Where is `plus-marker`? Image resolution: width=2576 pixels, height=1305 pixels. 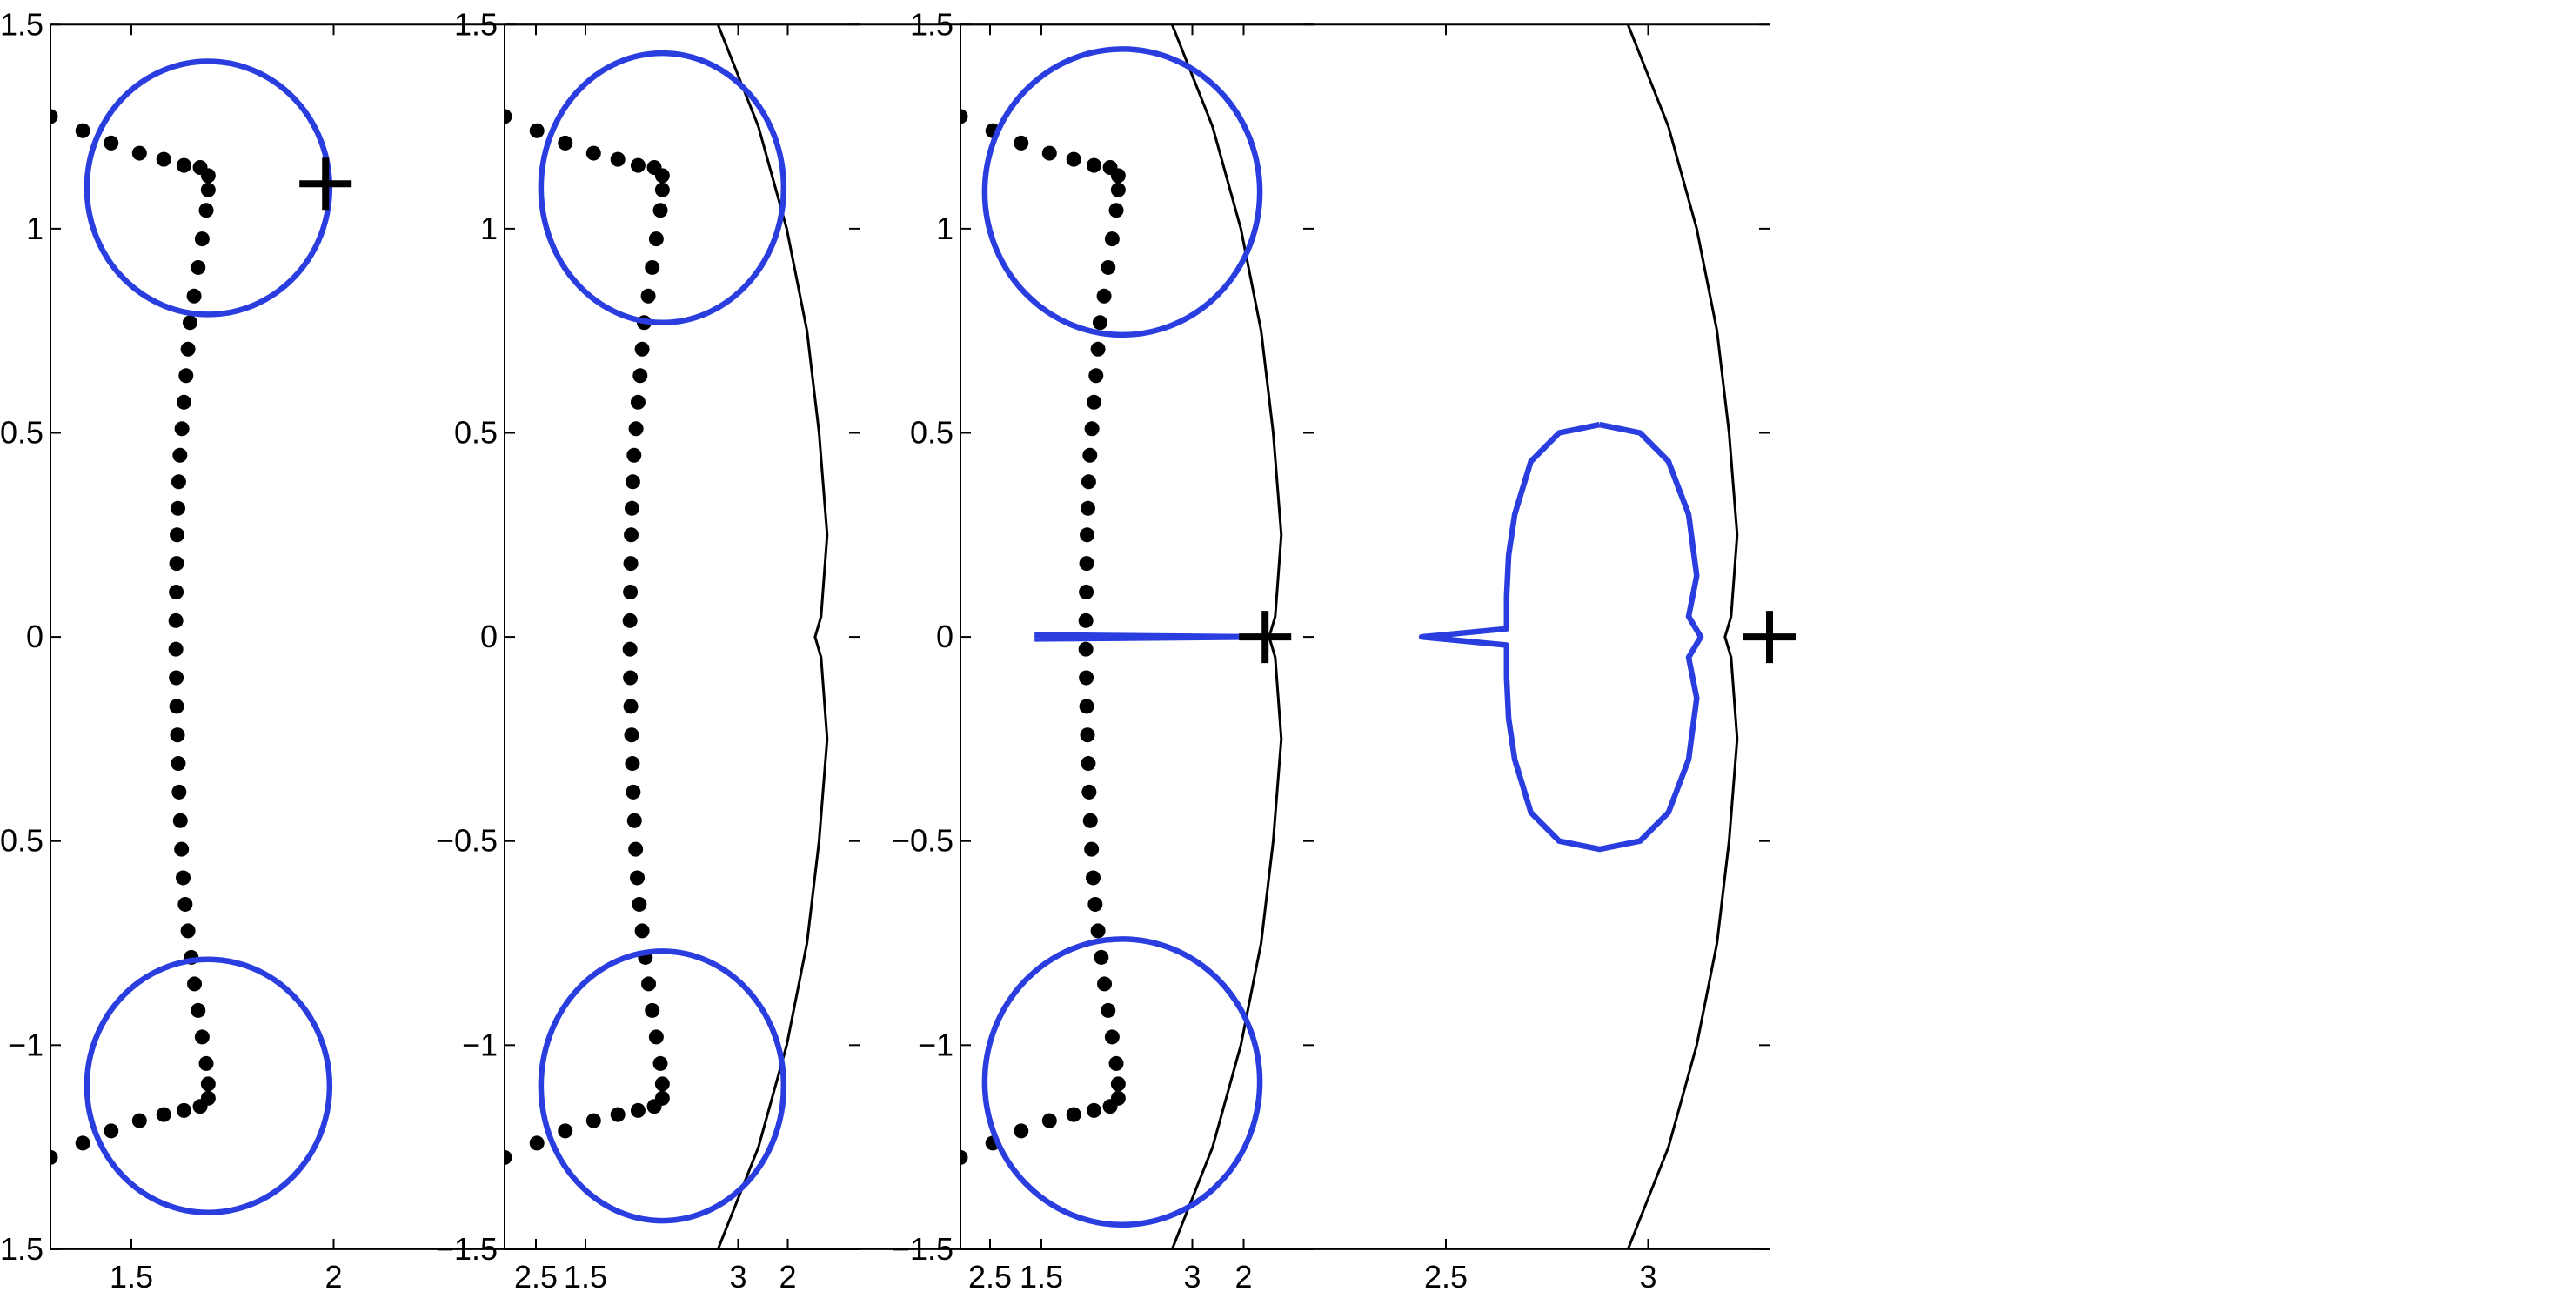
plus-marker is located at coordinates (1769, 637).